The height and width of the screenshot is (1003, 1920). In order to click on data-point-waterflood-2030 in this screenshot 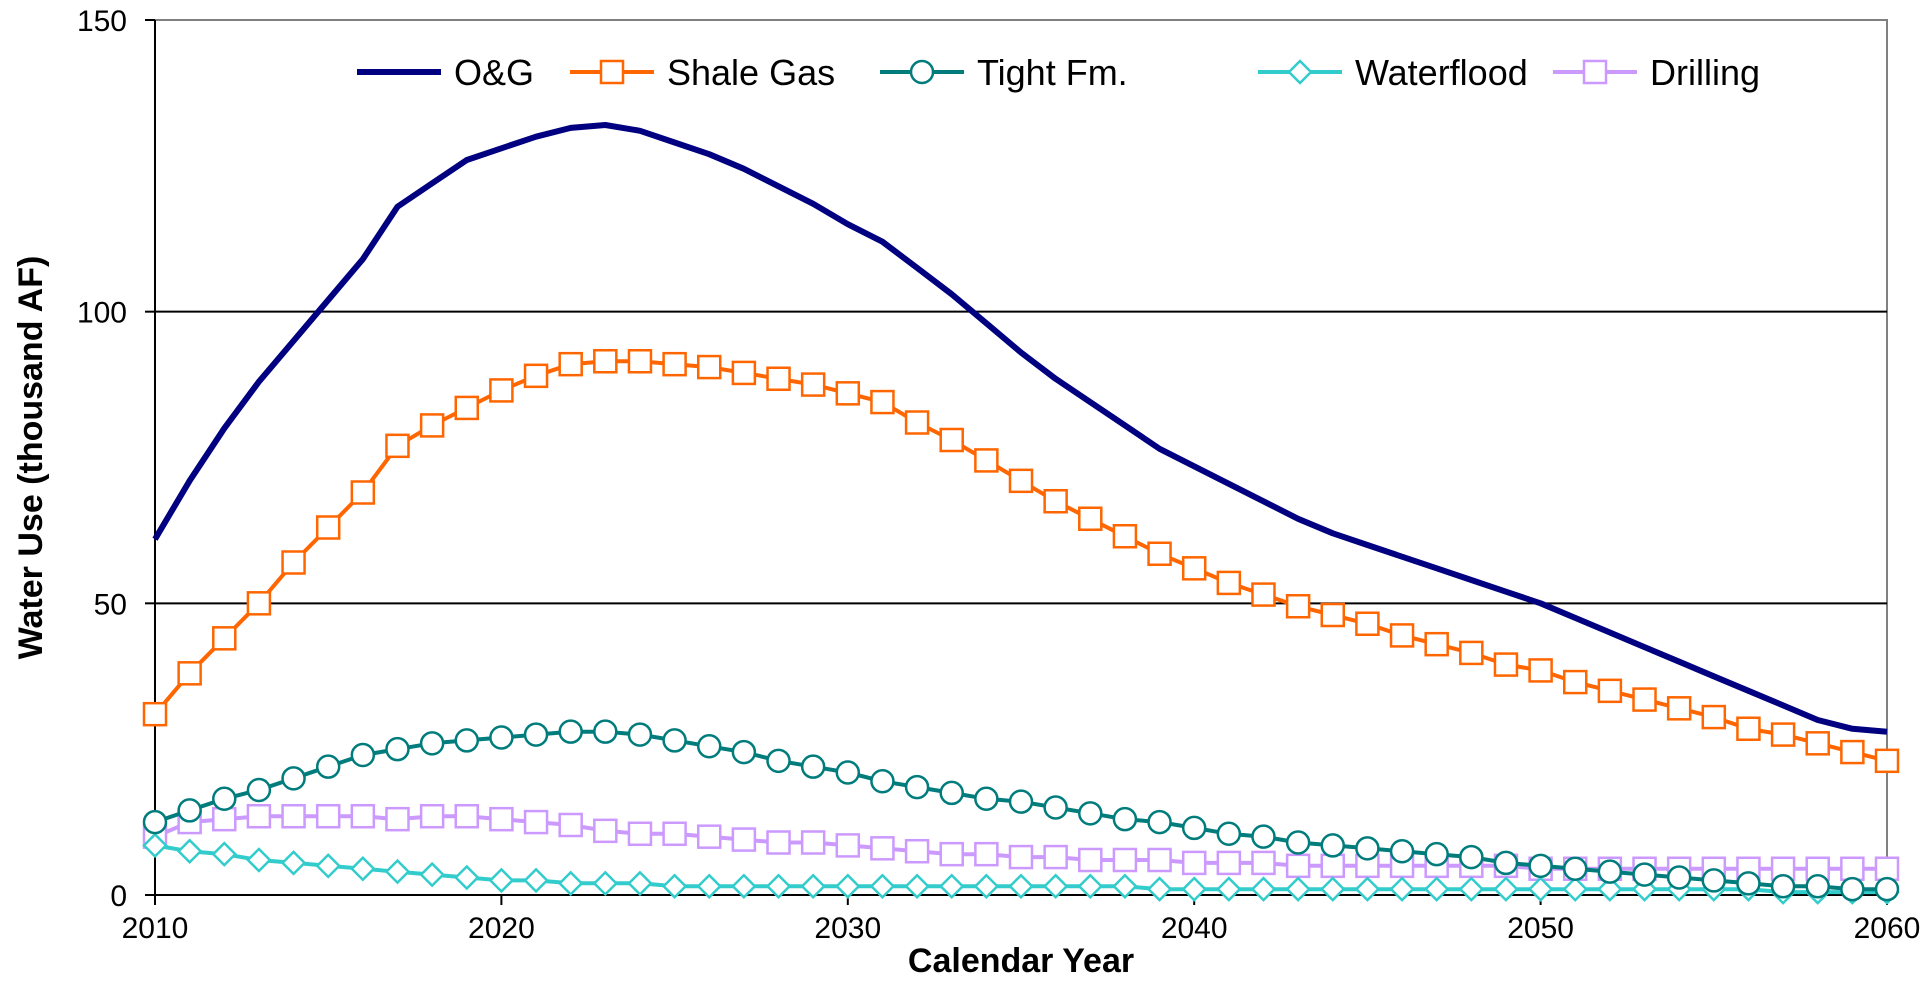, I will do `click(848, 886)`.